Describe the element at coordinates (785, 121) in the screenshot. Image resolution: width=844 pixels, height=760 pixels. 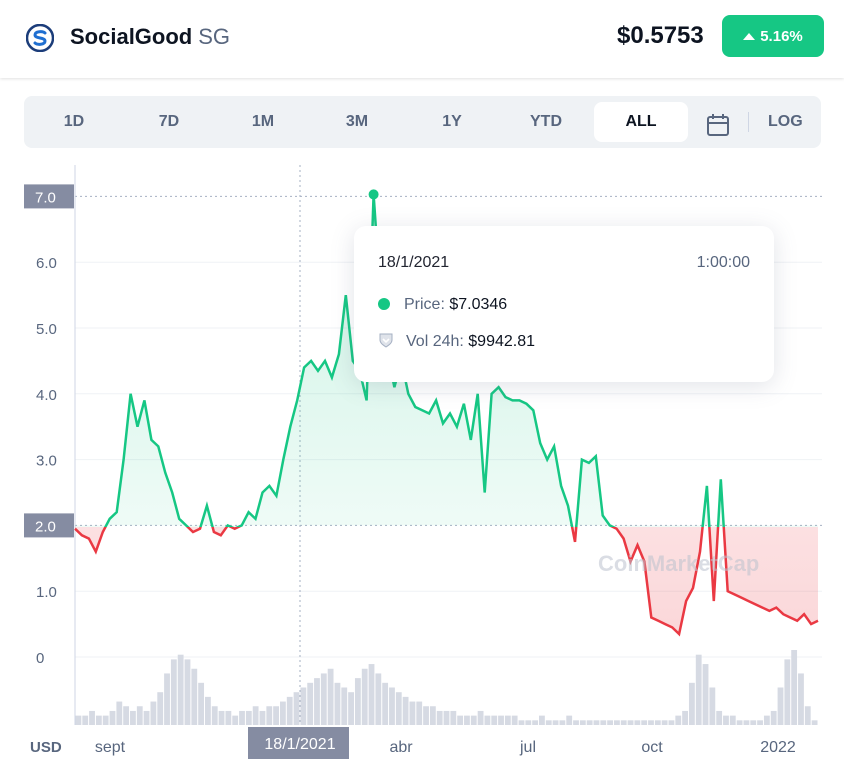
I see `log-scale-toggle: LOG` at that location.